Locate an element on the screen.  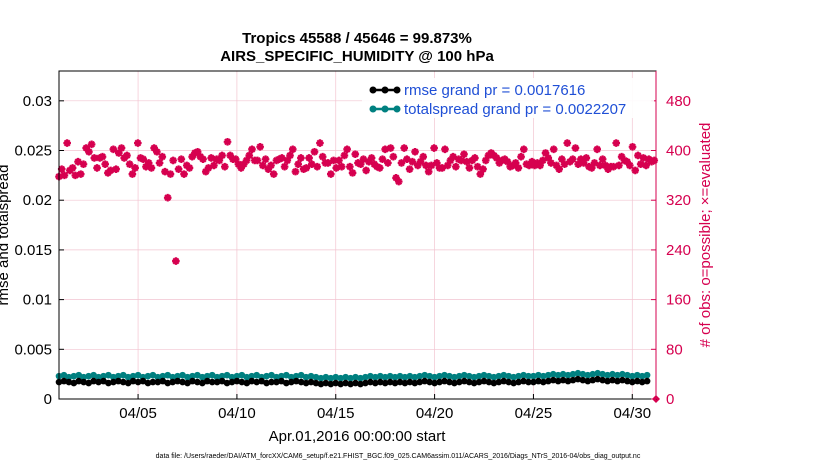
y-right-tick-label: 320 is located at coordinates (678, 200).